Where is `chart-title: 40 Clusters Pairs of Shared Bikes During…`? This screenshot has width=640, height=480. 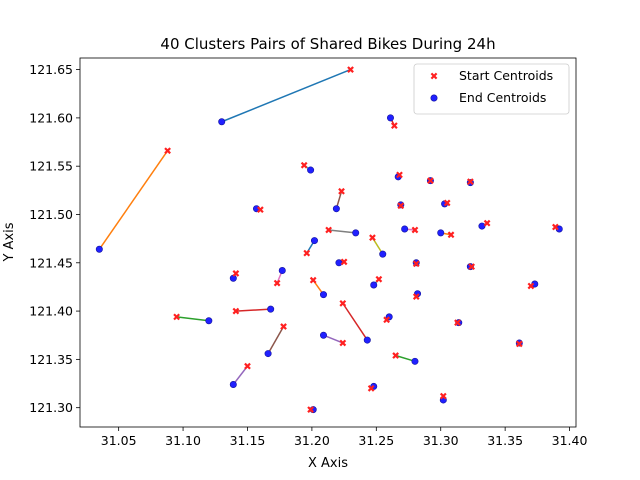 chart-title: 40 Clusters Pairs of Shared Bikes During… is located at coordinates (327, 44).